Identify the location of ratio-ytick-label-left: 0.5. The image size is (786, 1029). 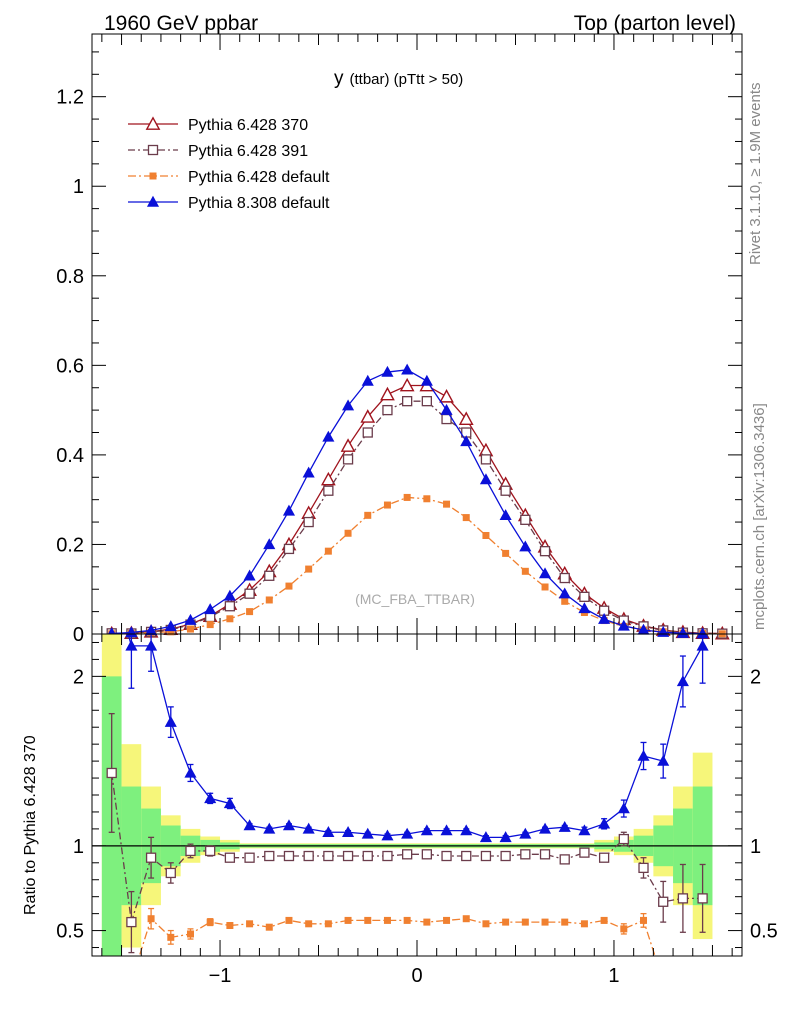
(70, 932).